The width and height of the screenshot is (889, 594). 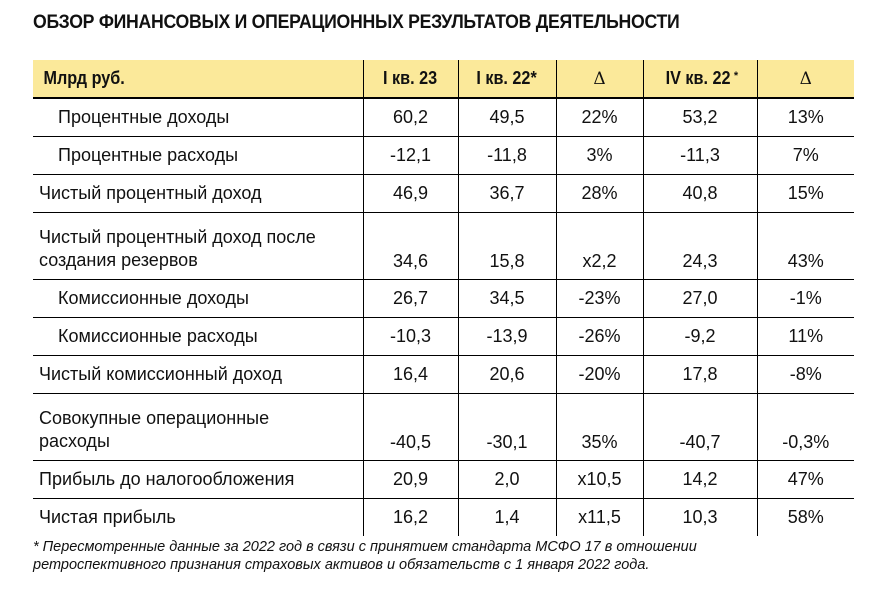 What do you see at coordinates (506, 517) in the screenshot?
I see `cell-q1-22: 1,4` at bounding box center [506, 517].